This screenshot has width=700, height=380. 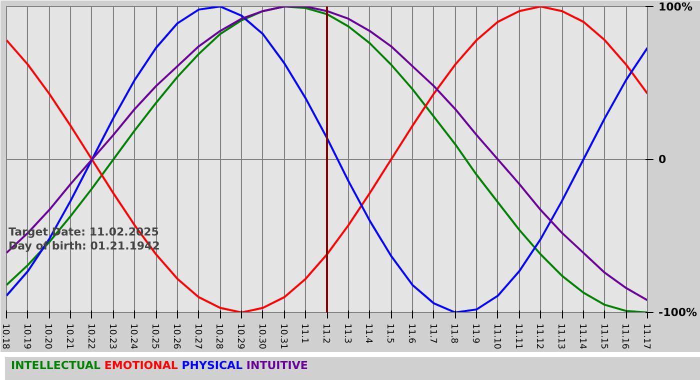 What do you see at coordinates (561, 337) in the screenshot?
I see `x-tick-label: 11.13` at bounding box center [561, 337].